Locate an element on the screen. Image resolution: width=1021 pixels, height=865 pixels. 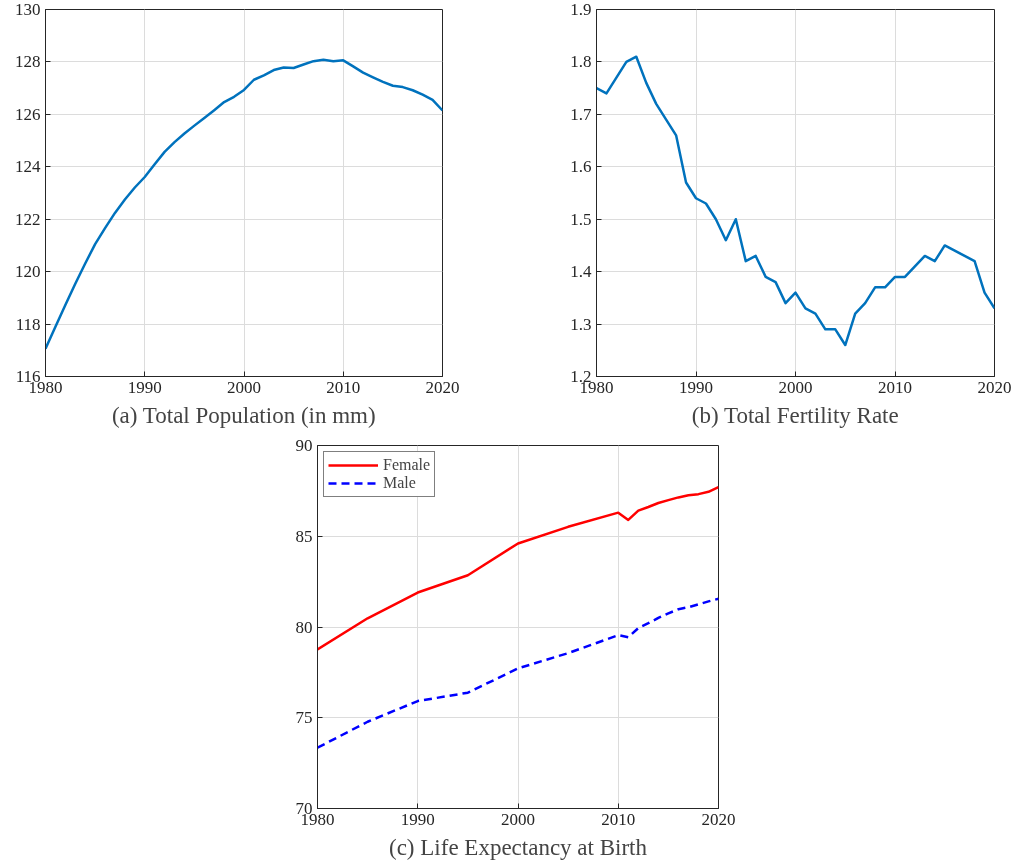
y-tick-label: 128 is located at coordinates (28, 62).